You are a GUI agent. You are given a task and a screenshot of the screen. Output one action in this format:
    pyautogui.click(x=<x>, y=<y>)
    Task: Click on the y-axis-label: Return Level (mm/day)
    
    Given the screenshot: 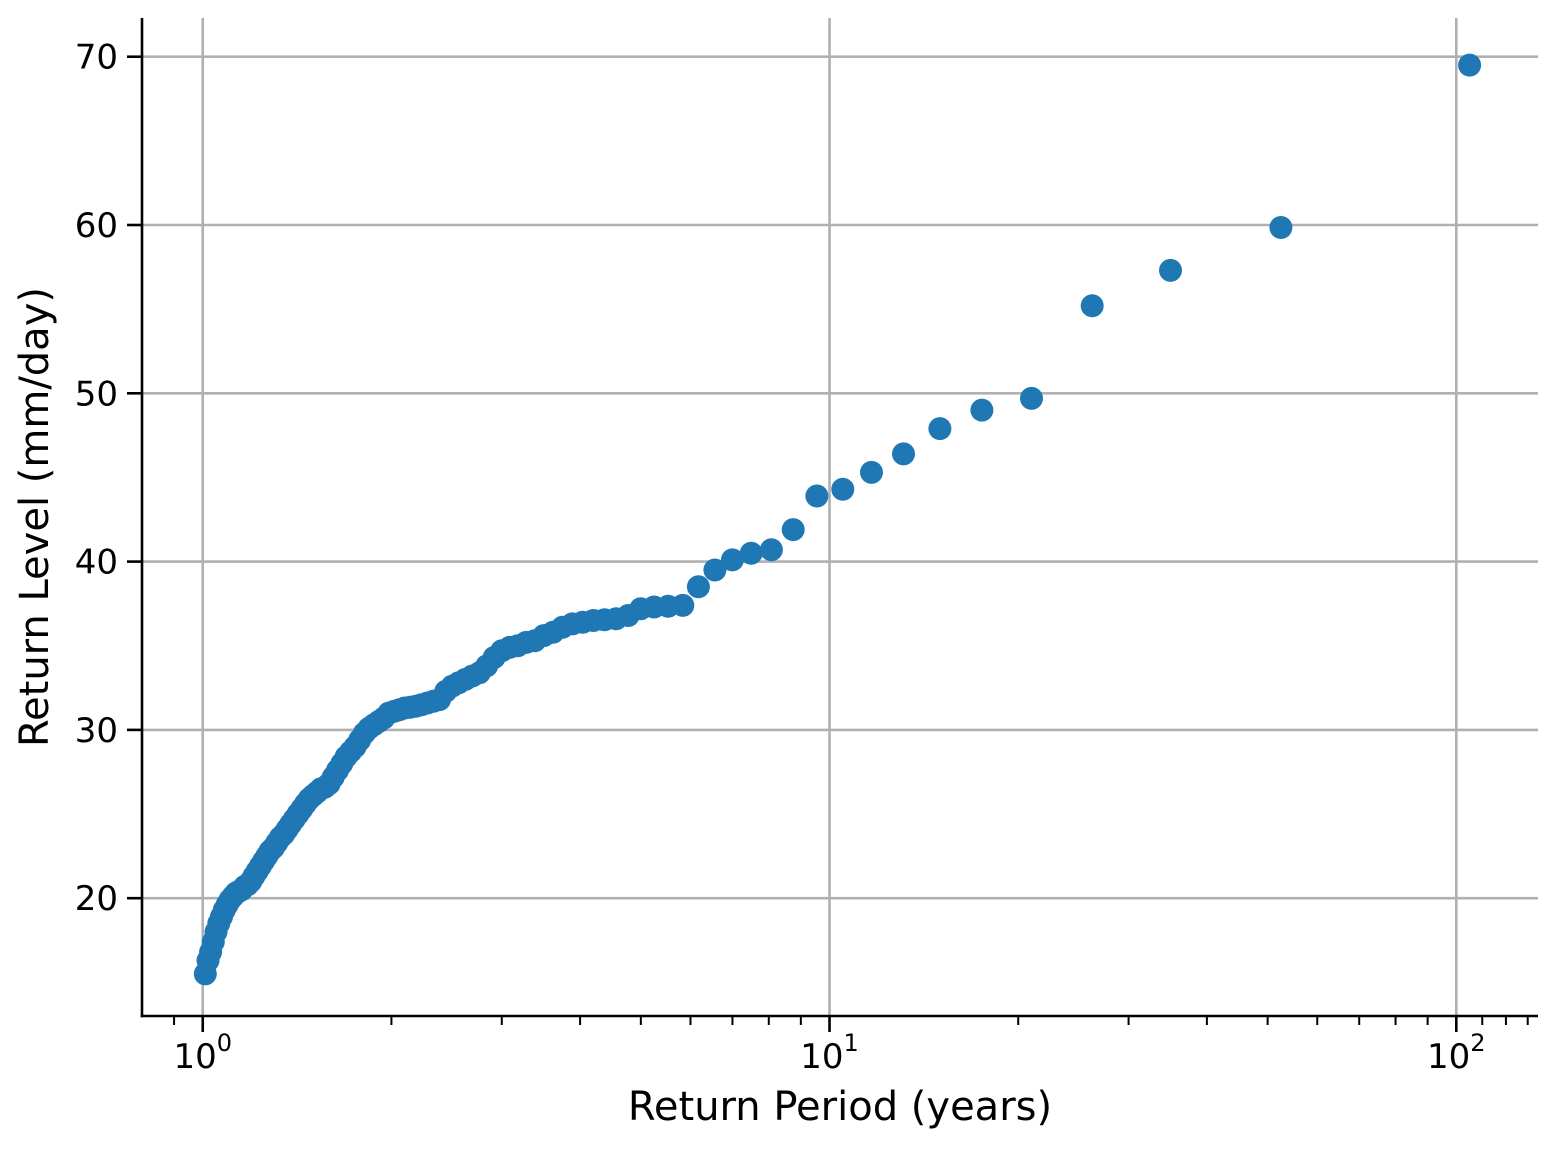 What is the action you would take?
    pyautogui.click(x=35, y=517)
    